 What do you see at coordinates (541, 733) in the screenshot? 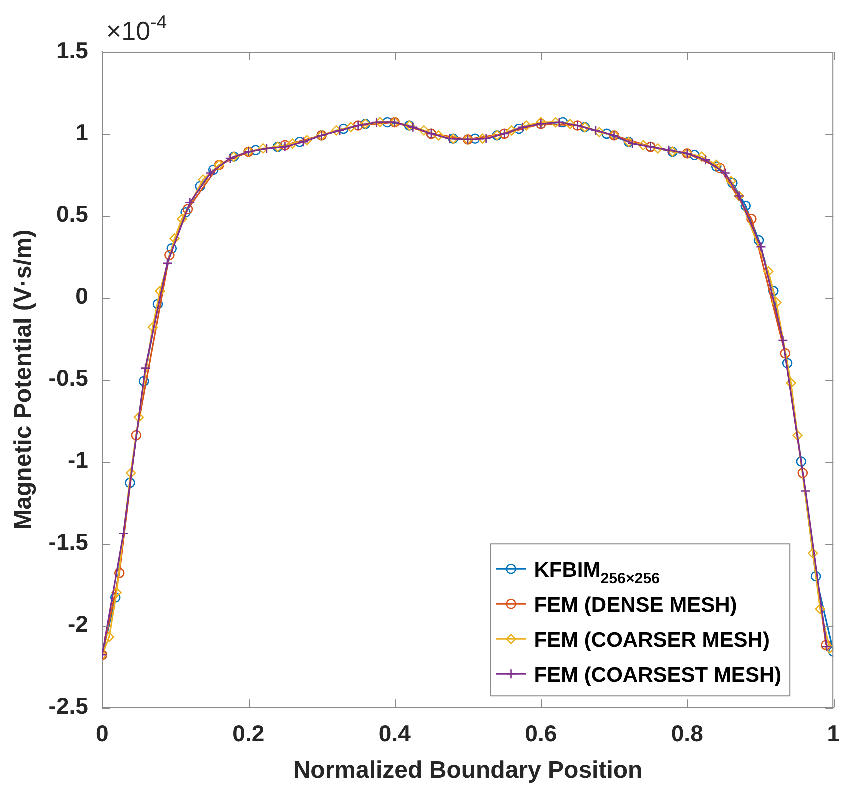
I see `x-tick-label: 0.6` at bounding box center [541, 733].